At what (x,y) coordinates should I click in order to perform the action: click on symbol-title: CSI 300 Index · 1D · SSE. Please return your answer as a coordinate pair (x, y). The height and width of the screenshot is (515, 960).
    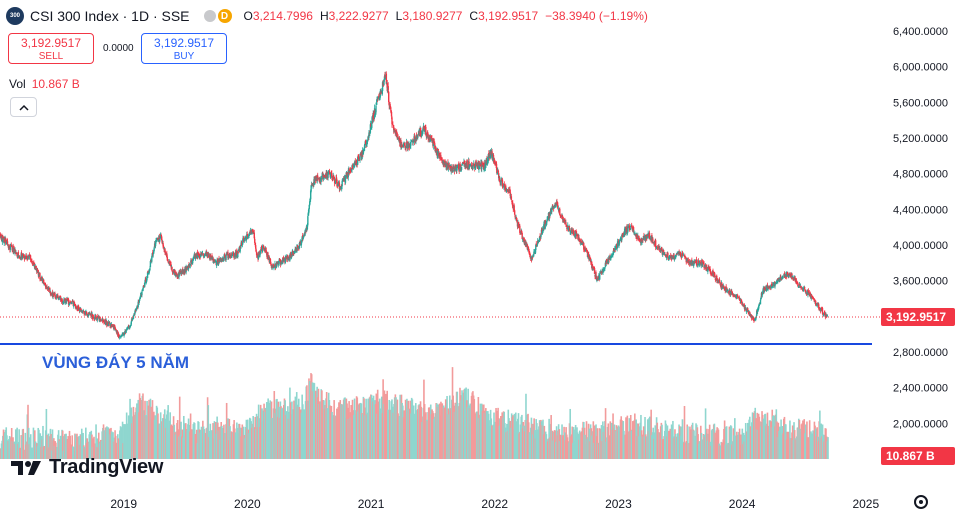
    Looking at the image, I should click on (110, 16).